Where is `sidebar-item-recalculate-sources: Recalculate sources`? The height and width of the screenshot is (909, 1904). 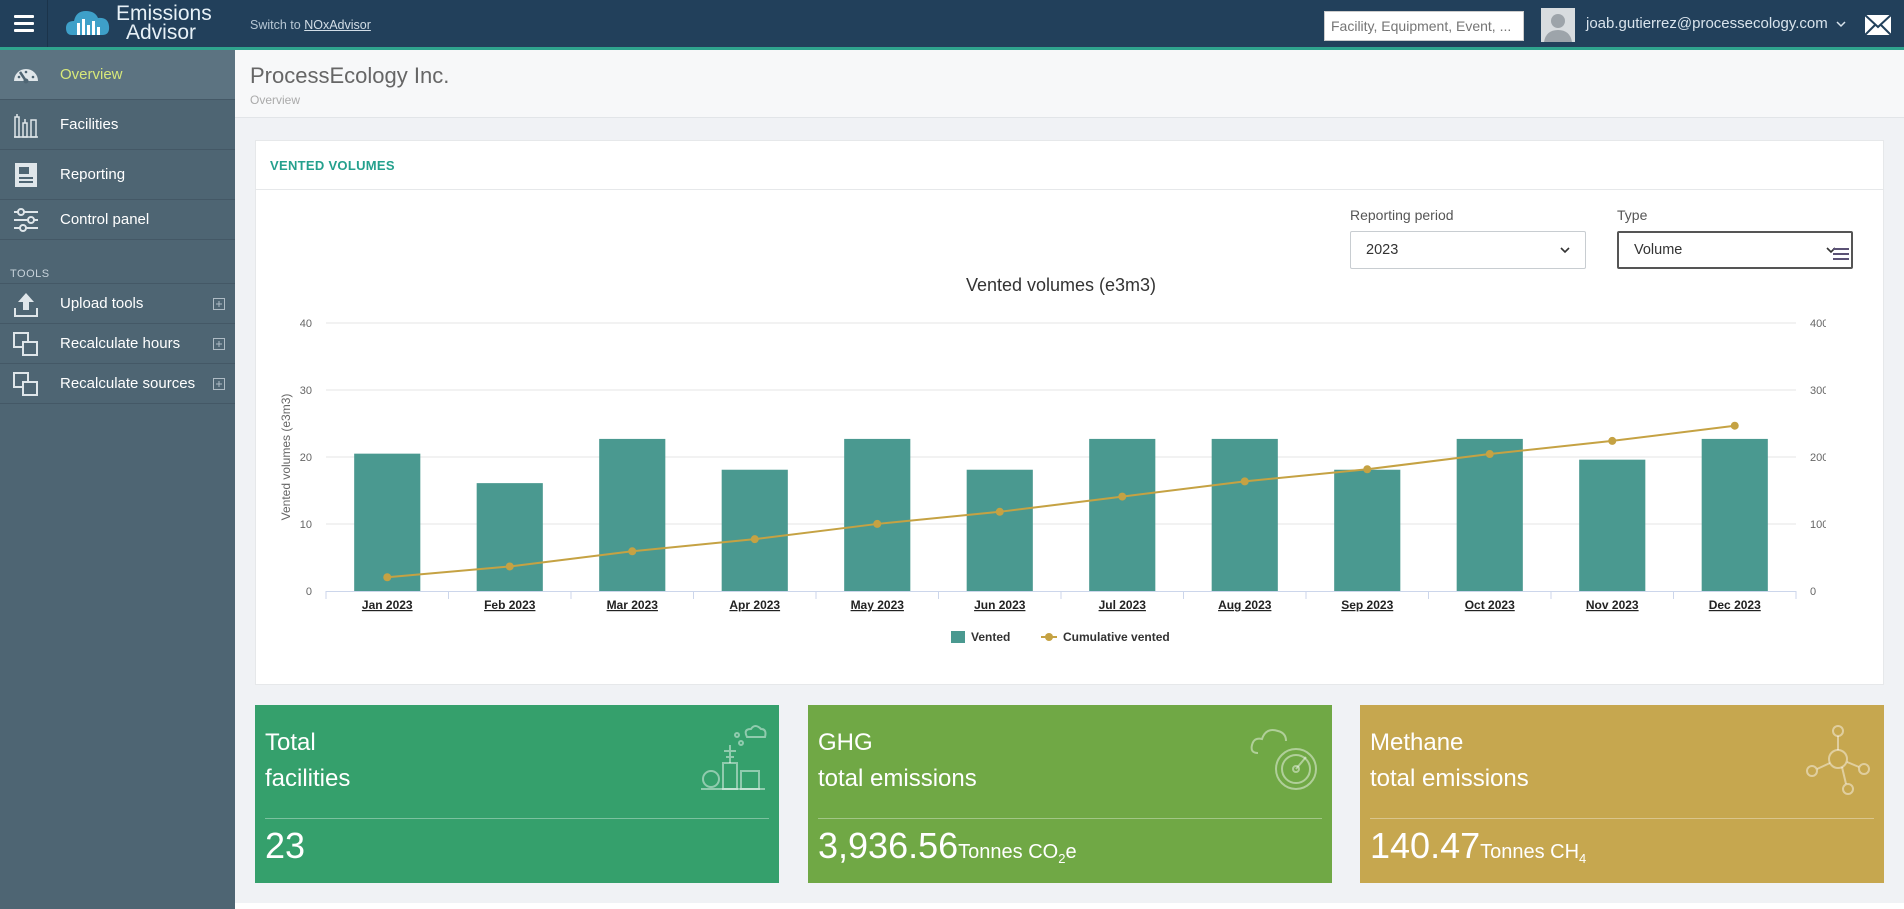
sidebar-item-recalculate-sources: Recalculate sources is located at coordinates (117, 384).